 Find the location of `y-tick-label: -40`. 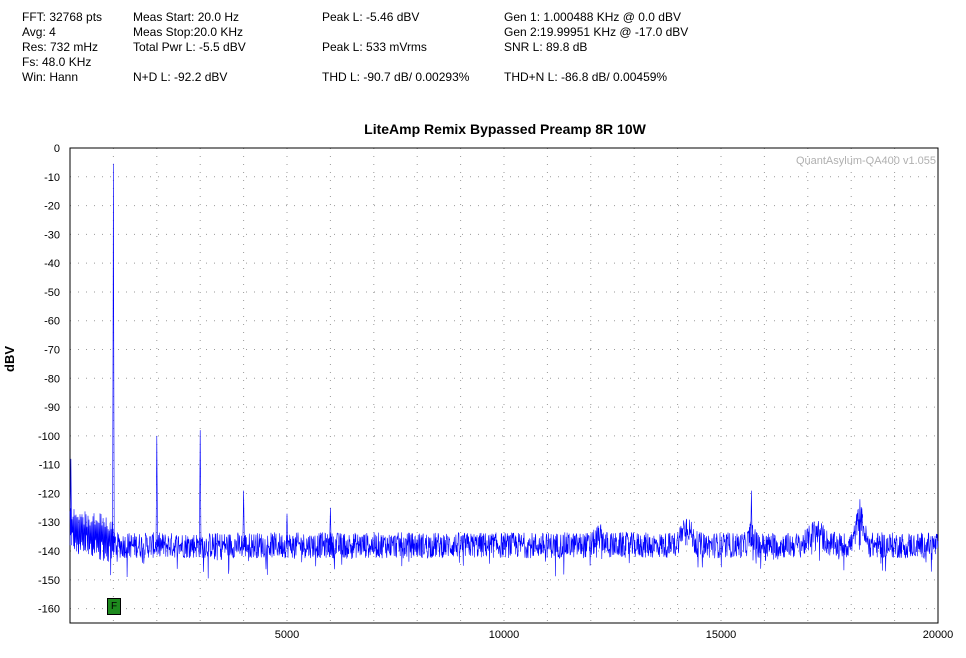

y-tick-label: -40 is located at coordinates (52, 264).